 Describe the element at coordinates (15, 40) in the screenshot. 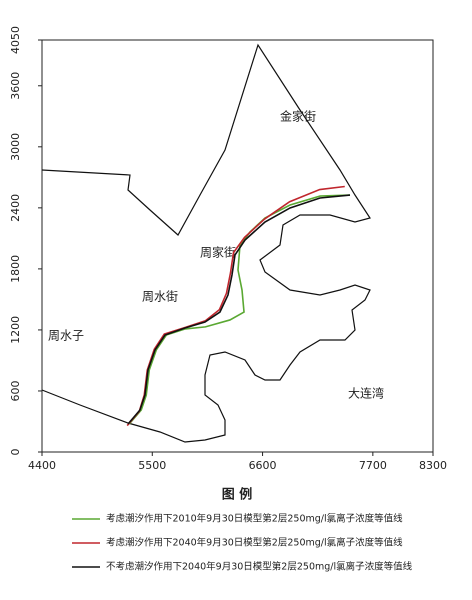

I see `y-tick-label: 4050` at that location.